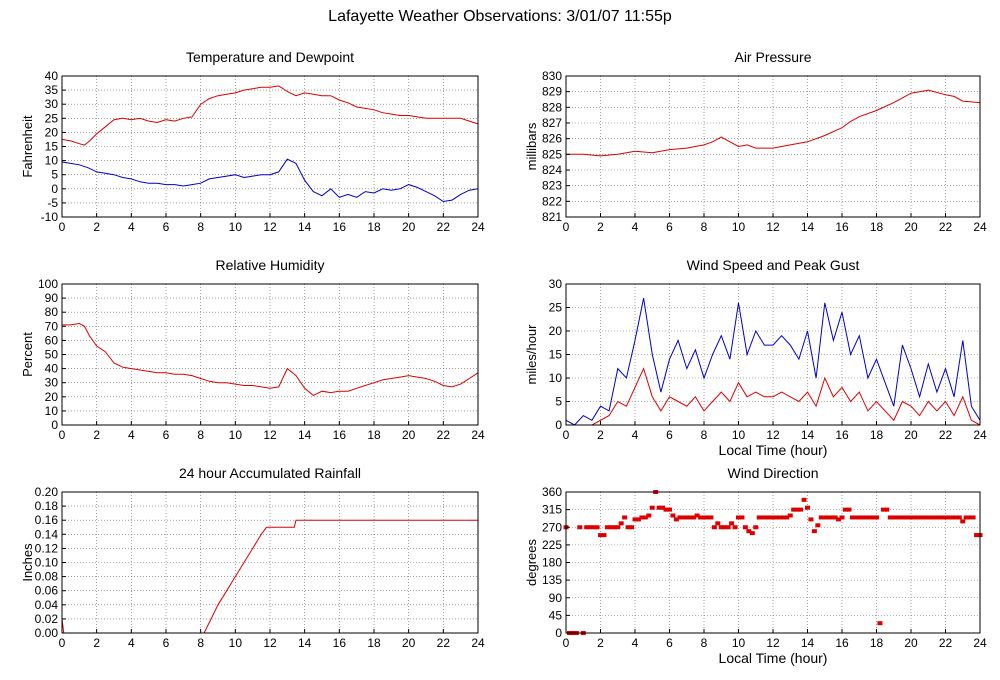  What do you see at coordinates (48, 284) in the screenshot?
I see `y-tick-label: 100` at bounding box center [48, 284].